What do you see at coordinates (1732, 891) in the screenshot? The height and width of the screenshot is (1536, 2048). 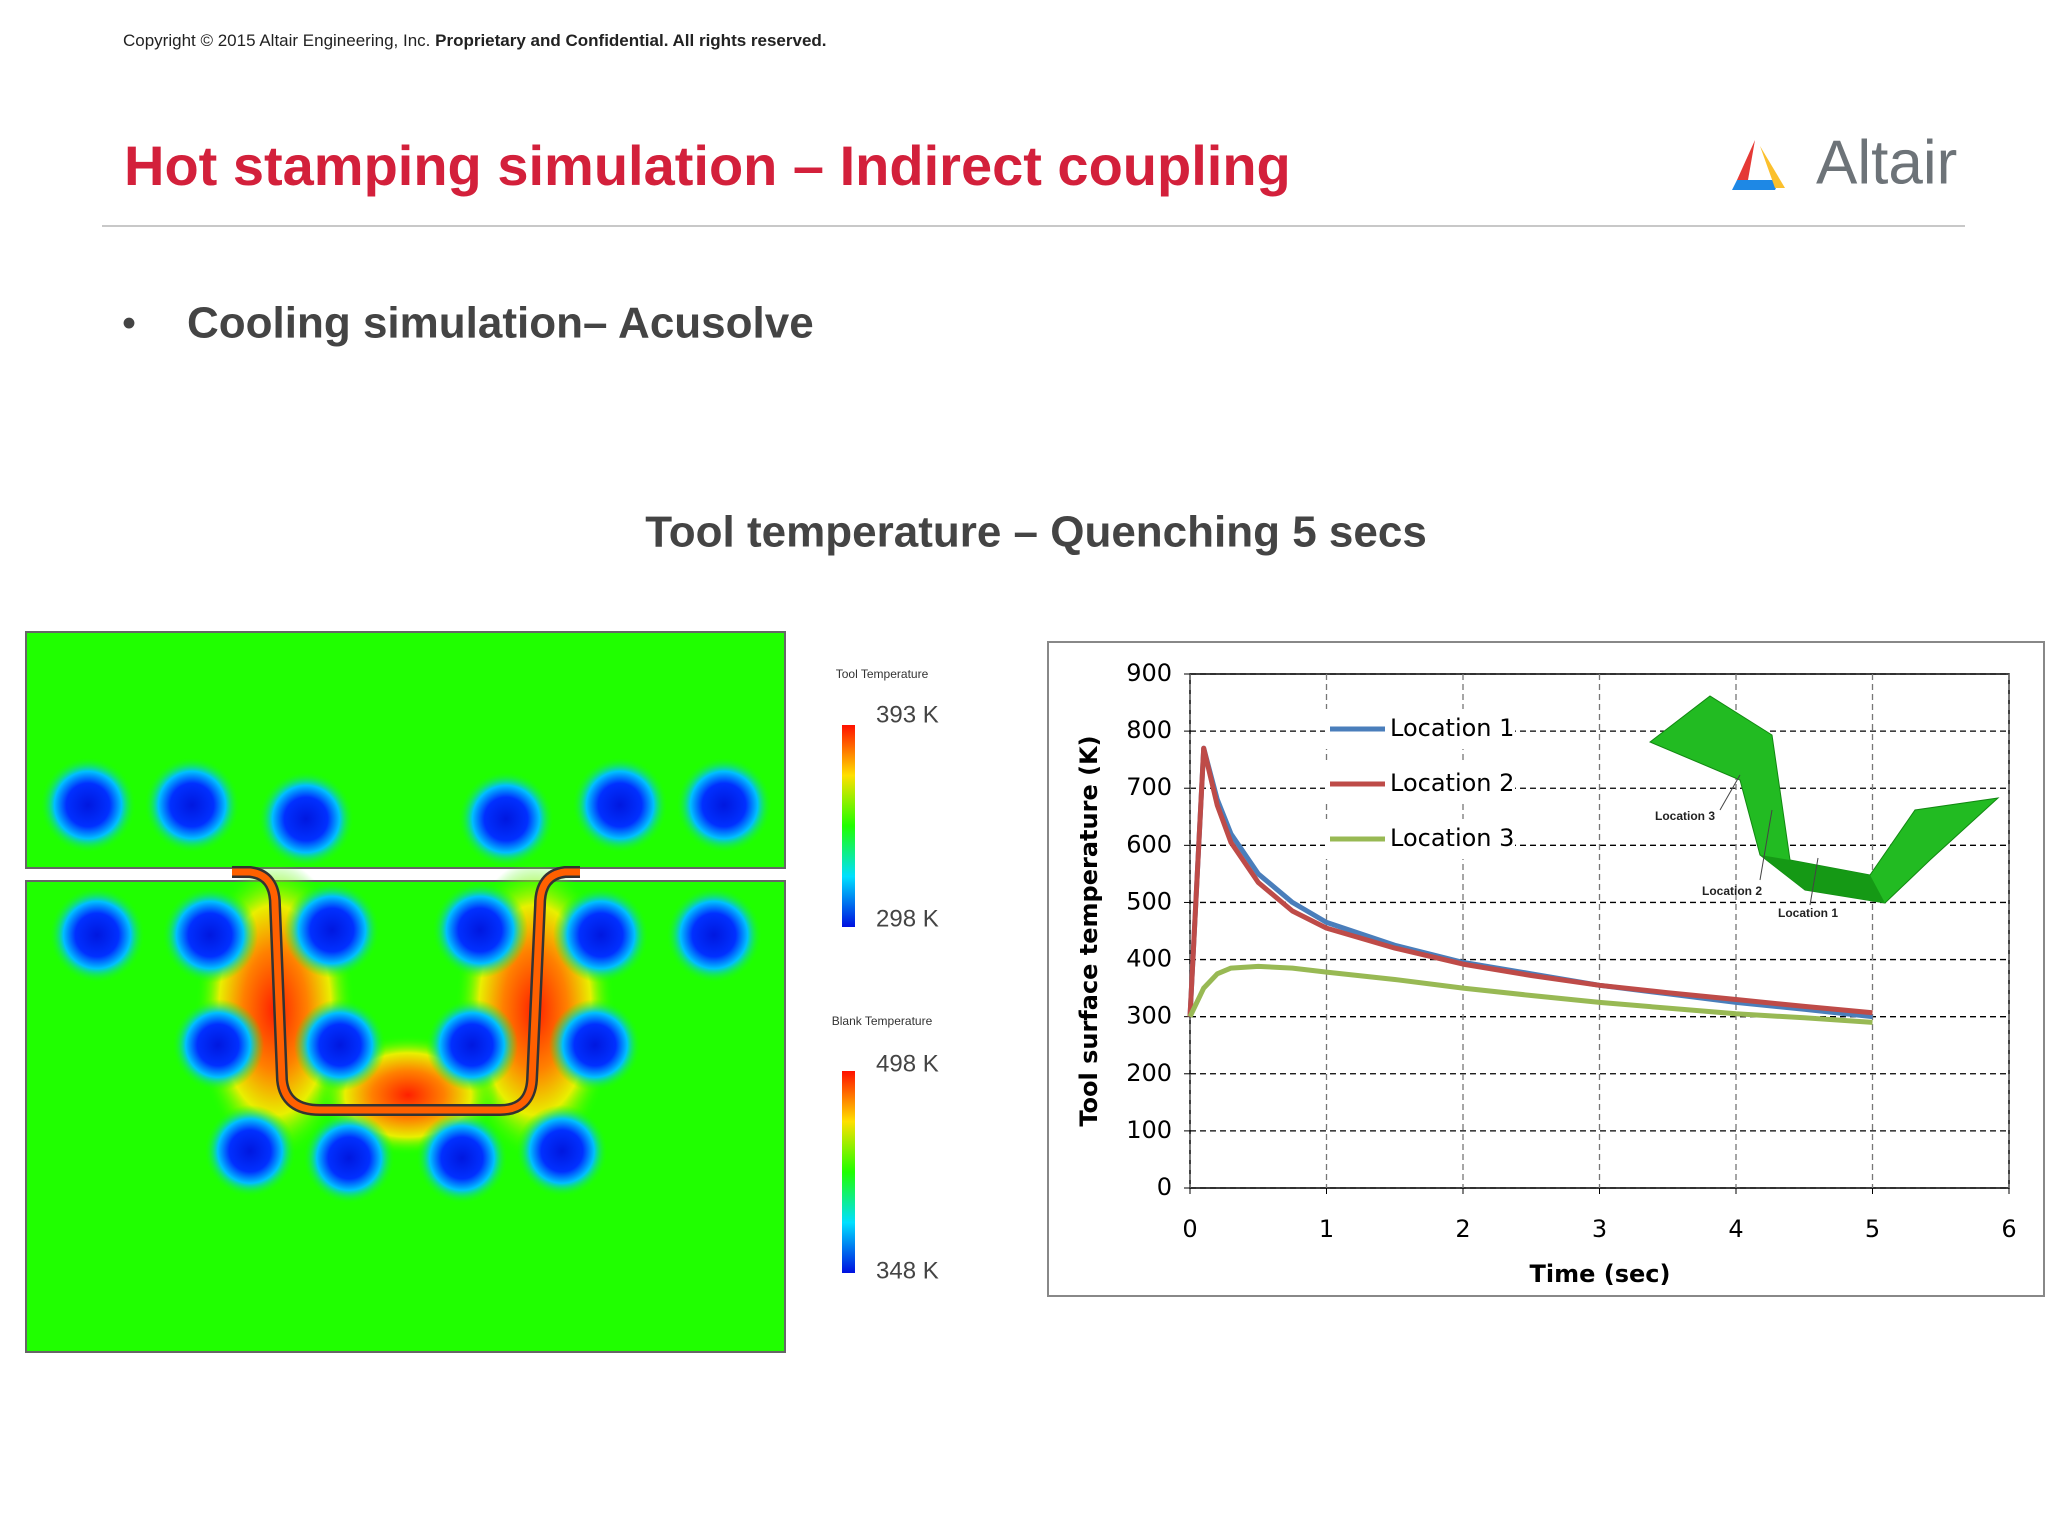 I see `inset-label: Location 2` at bounding box center [1732, 891].